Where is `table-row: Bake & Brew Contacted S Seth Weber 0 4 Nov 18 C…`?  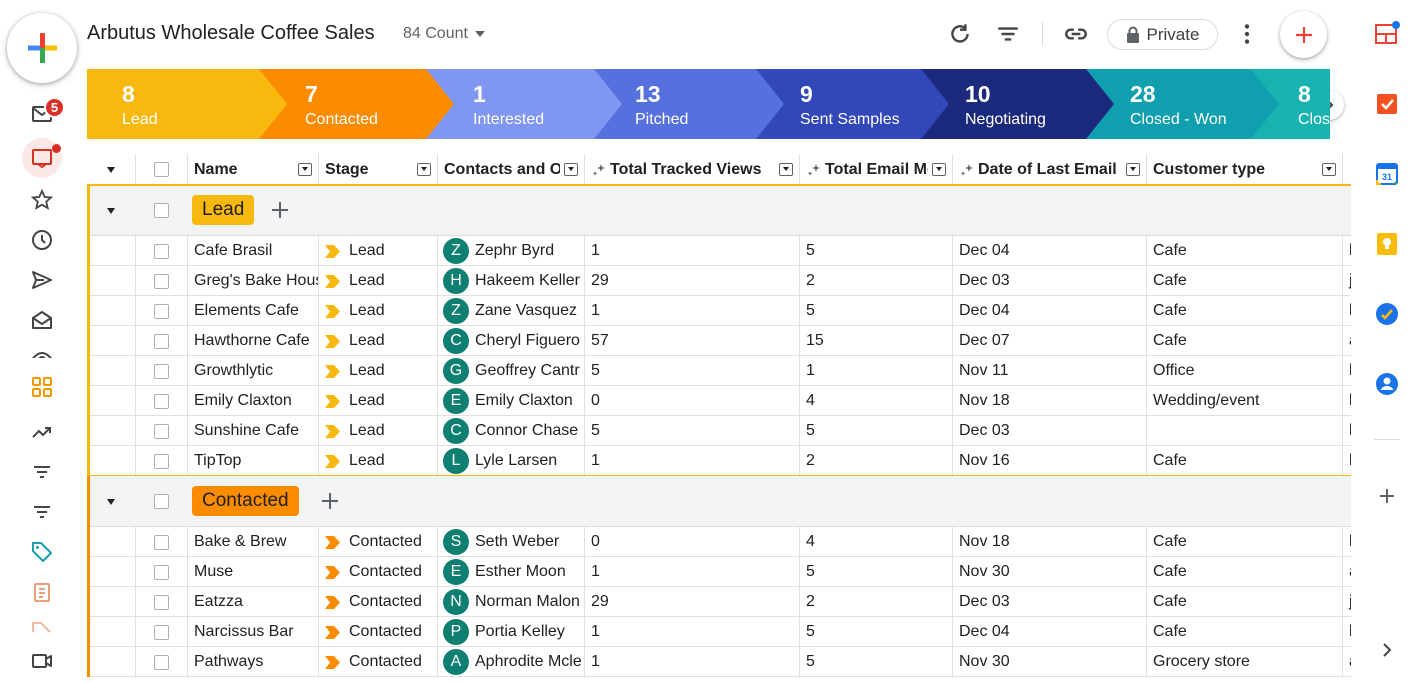 table-row: Bake & Brew Contacted S Seth Weber 0 4 Nov 18 C… is located at coordinates (719, 542).